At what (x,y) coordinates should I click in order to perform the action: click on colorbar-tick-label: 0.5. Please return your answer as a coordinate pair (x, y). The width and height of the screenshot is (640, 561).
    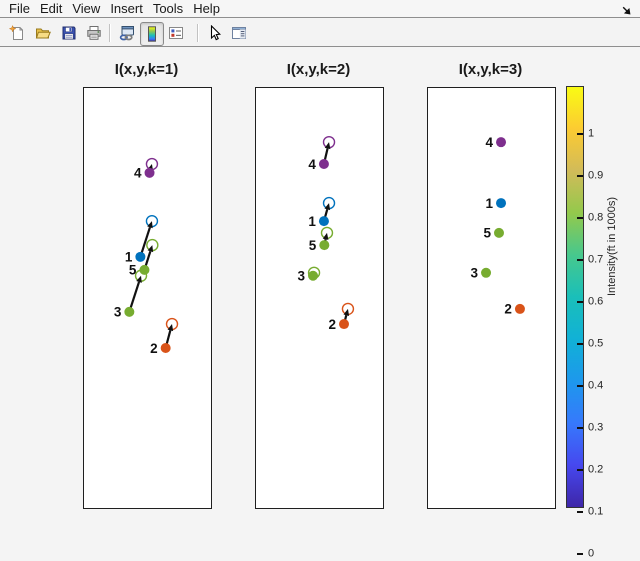
    Looking at the image, I should click on (596, 343).